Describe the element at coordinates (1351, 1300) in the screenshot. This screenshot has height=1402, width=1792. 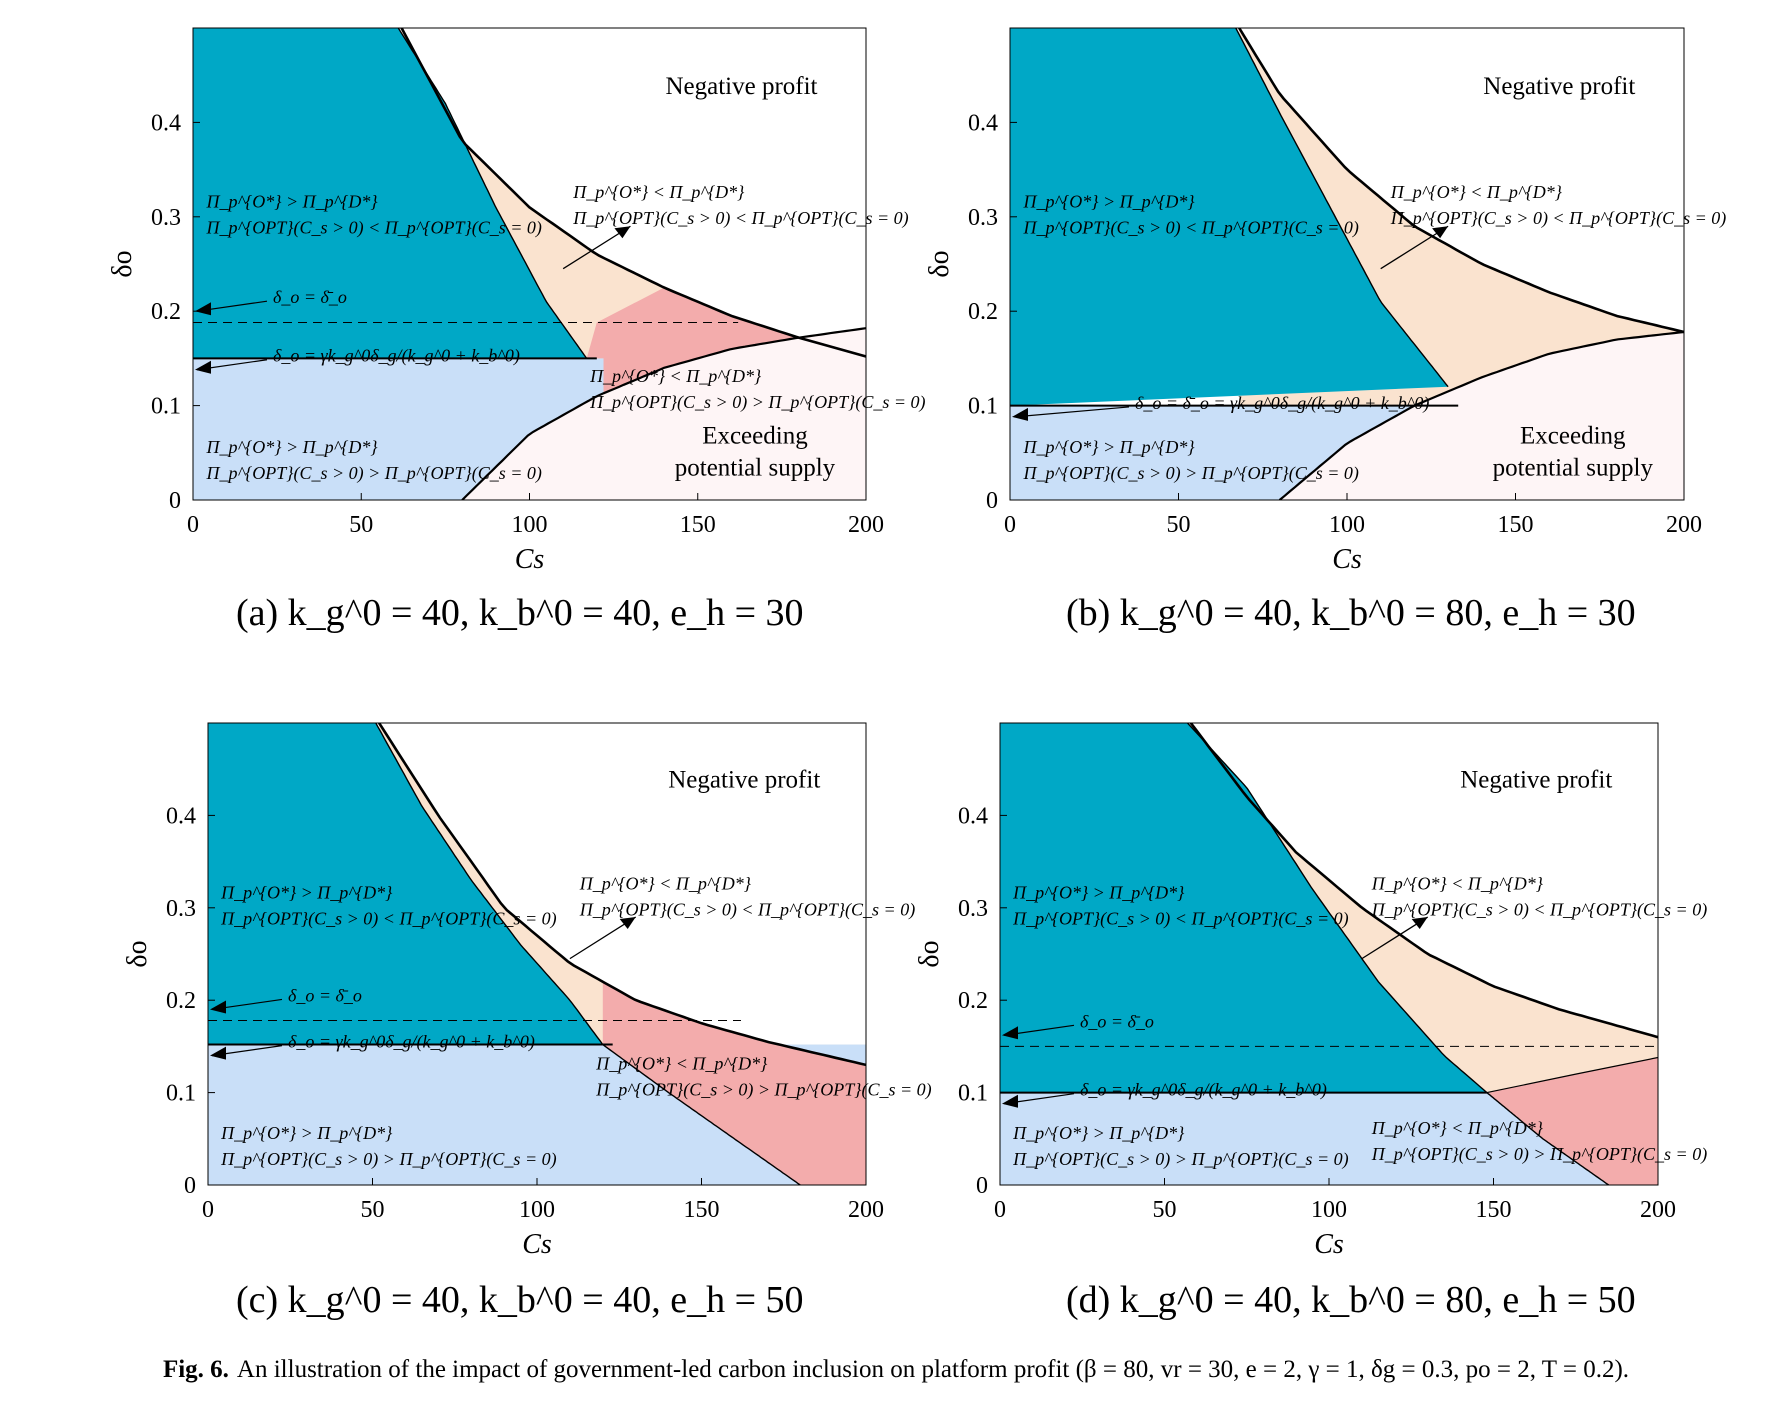
I see `panel-subtitle: (d) k_g^0 = 40, k_b^0 = 80, e_h = 50` at that location.